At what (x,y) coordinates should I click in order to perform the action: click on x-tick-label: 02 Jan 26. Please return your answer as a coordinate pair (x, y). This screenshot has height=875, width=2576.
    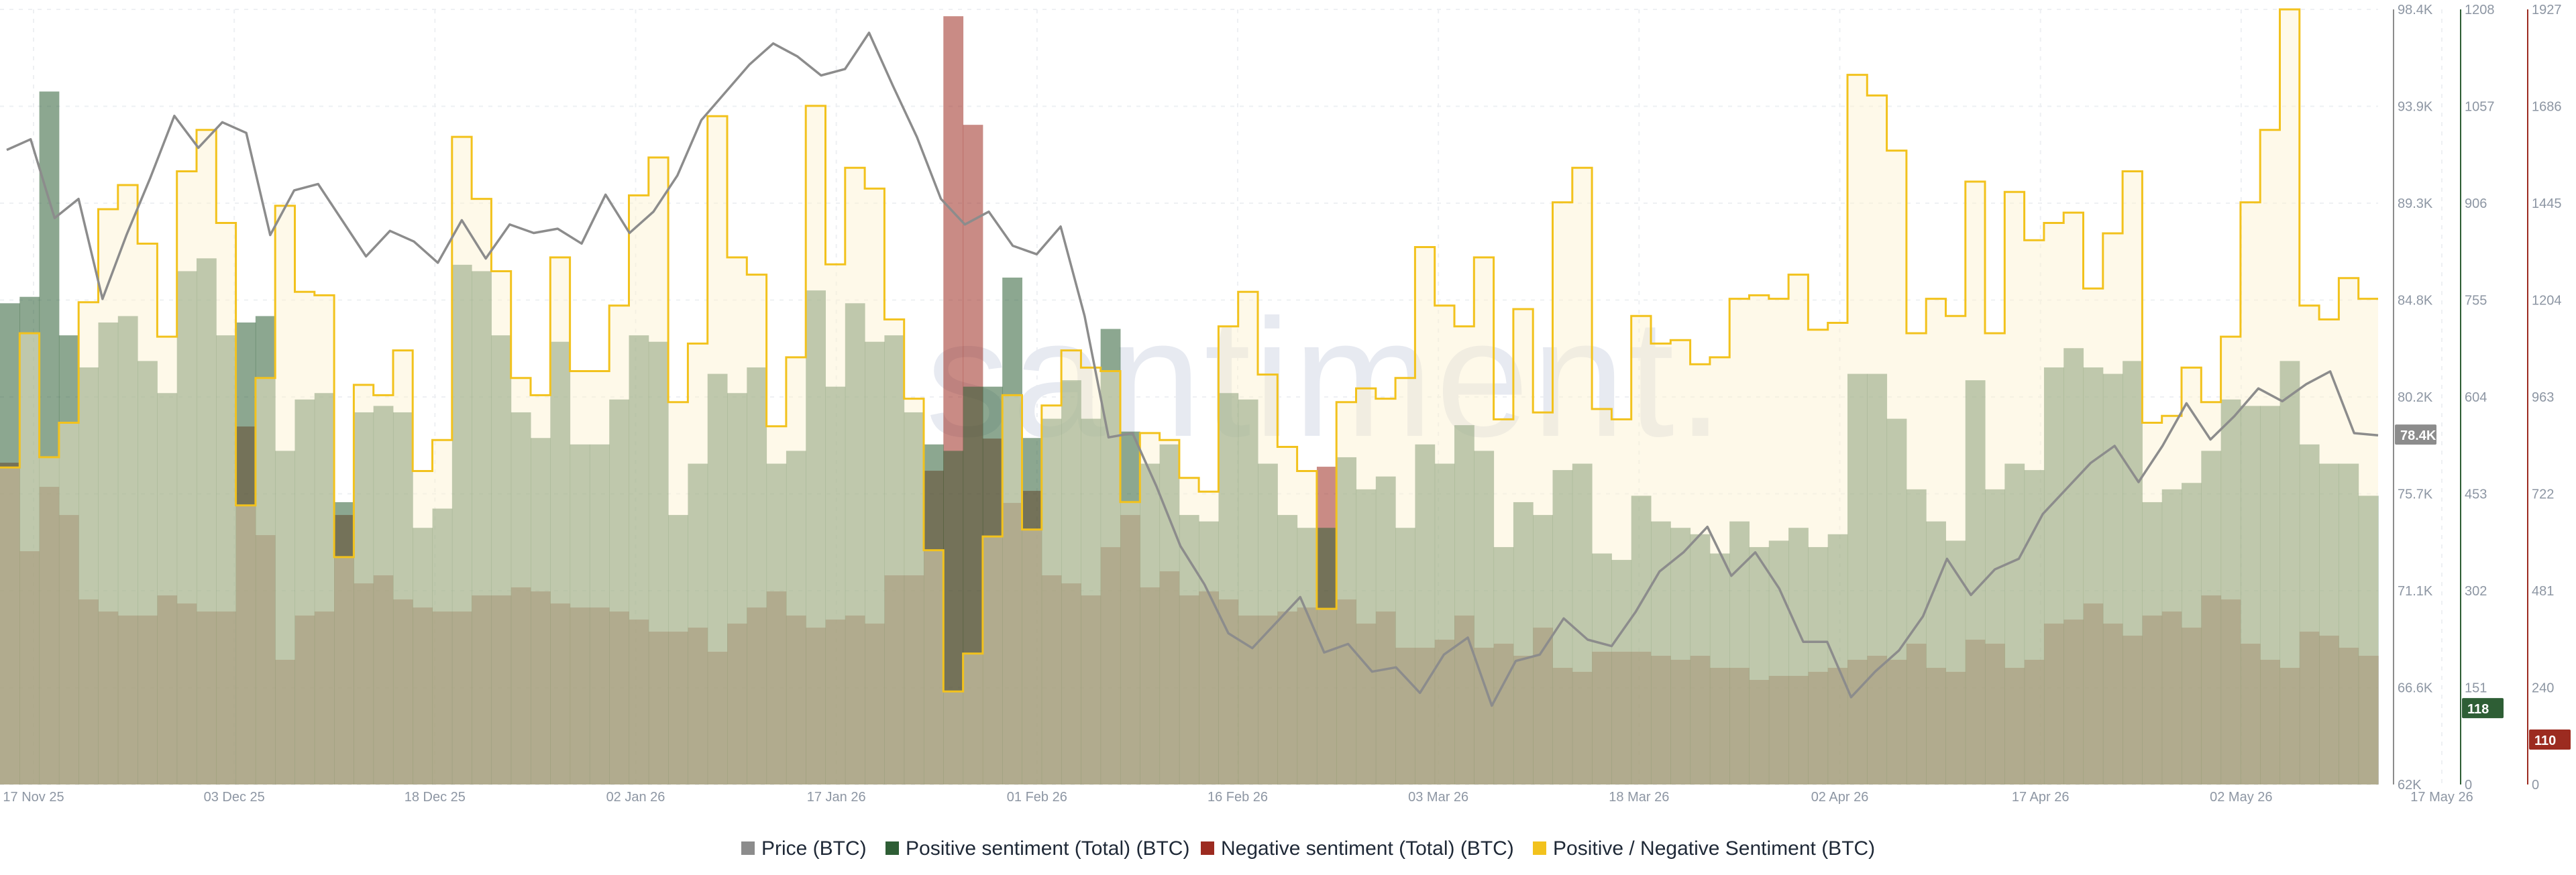
    Looking at the image, I should click on (635, 797).